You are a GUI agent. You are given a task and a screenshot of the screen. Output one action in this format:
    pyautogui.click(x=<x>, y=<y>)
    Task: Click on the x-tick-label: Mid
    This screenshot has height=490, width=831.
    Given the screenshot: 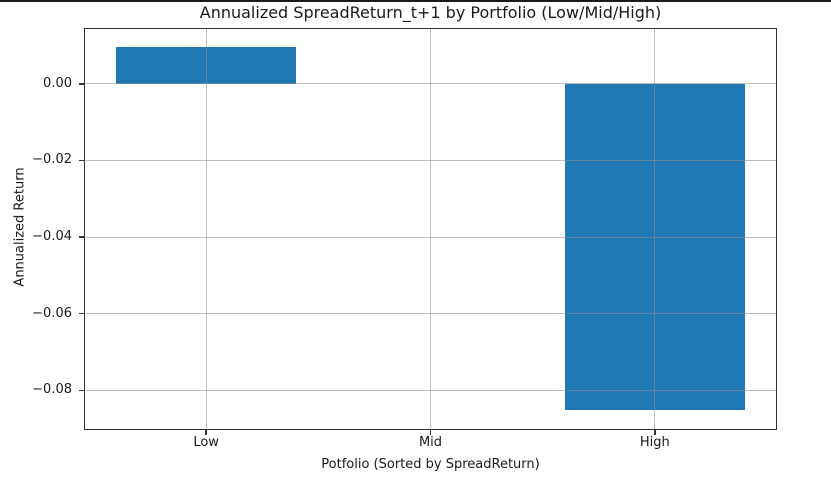 What is the action you would take?
    pyautogui.click(x=430, y=442)
    